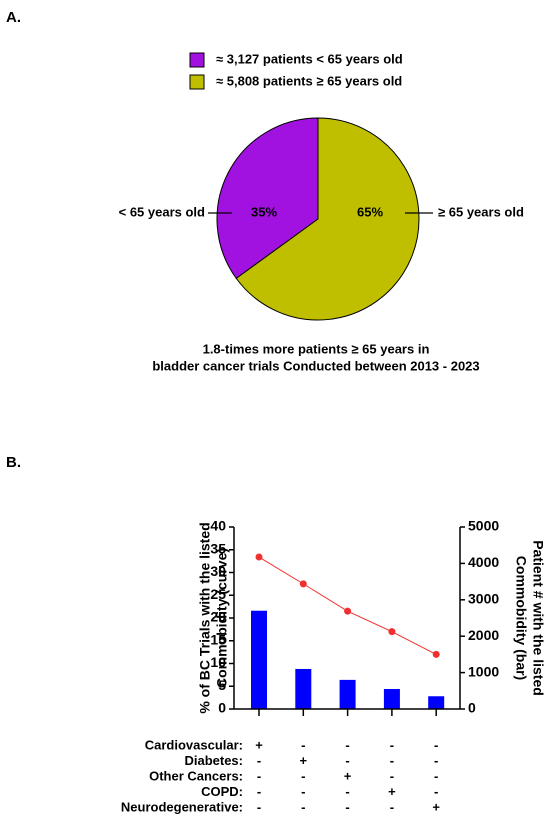 This screenshot has height=822, width=550. Describe the element at coordinates (370, 211) in the screenshot. I see `slice-label: 65%` at that location.